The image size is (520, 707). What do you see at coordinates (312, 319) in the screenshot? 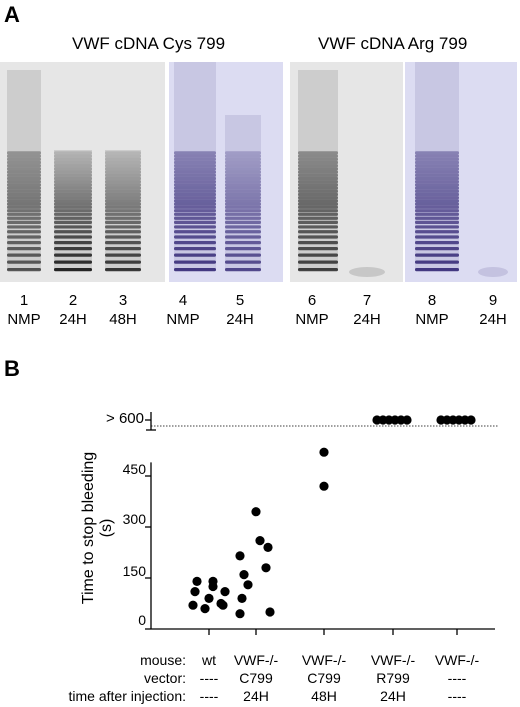
I see `lane-condition-6: NMP` at bounding box center [312, 319].